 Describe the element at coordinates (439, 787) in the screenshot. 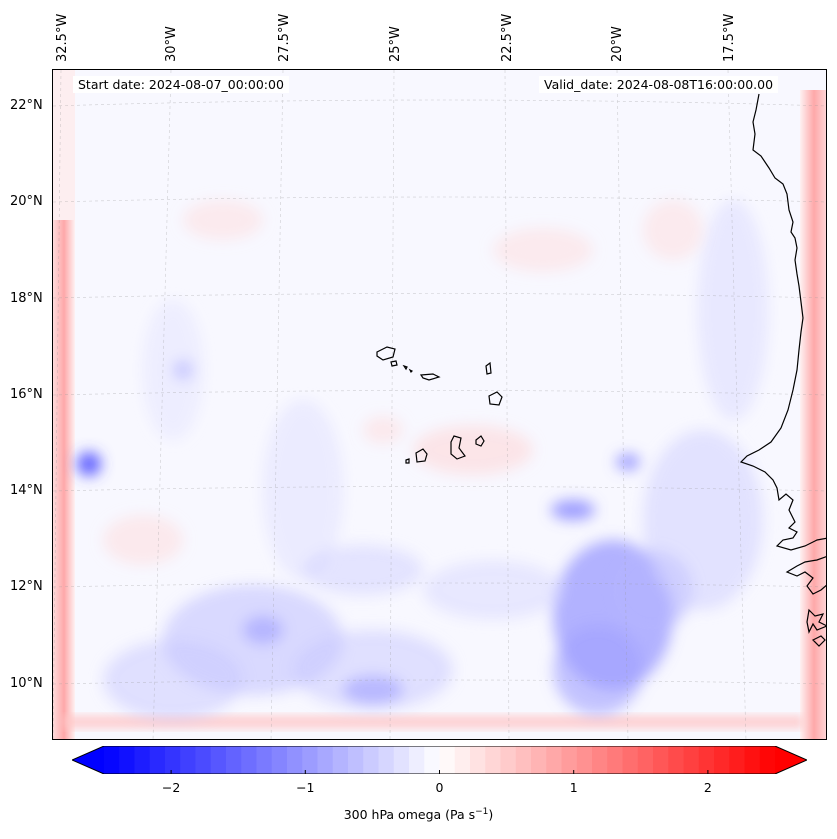

I see `colorbar-tick-label: 0` at that location.